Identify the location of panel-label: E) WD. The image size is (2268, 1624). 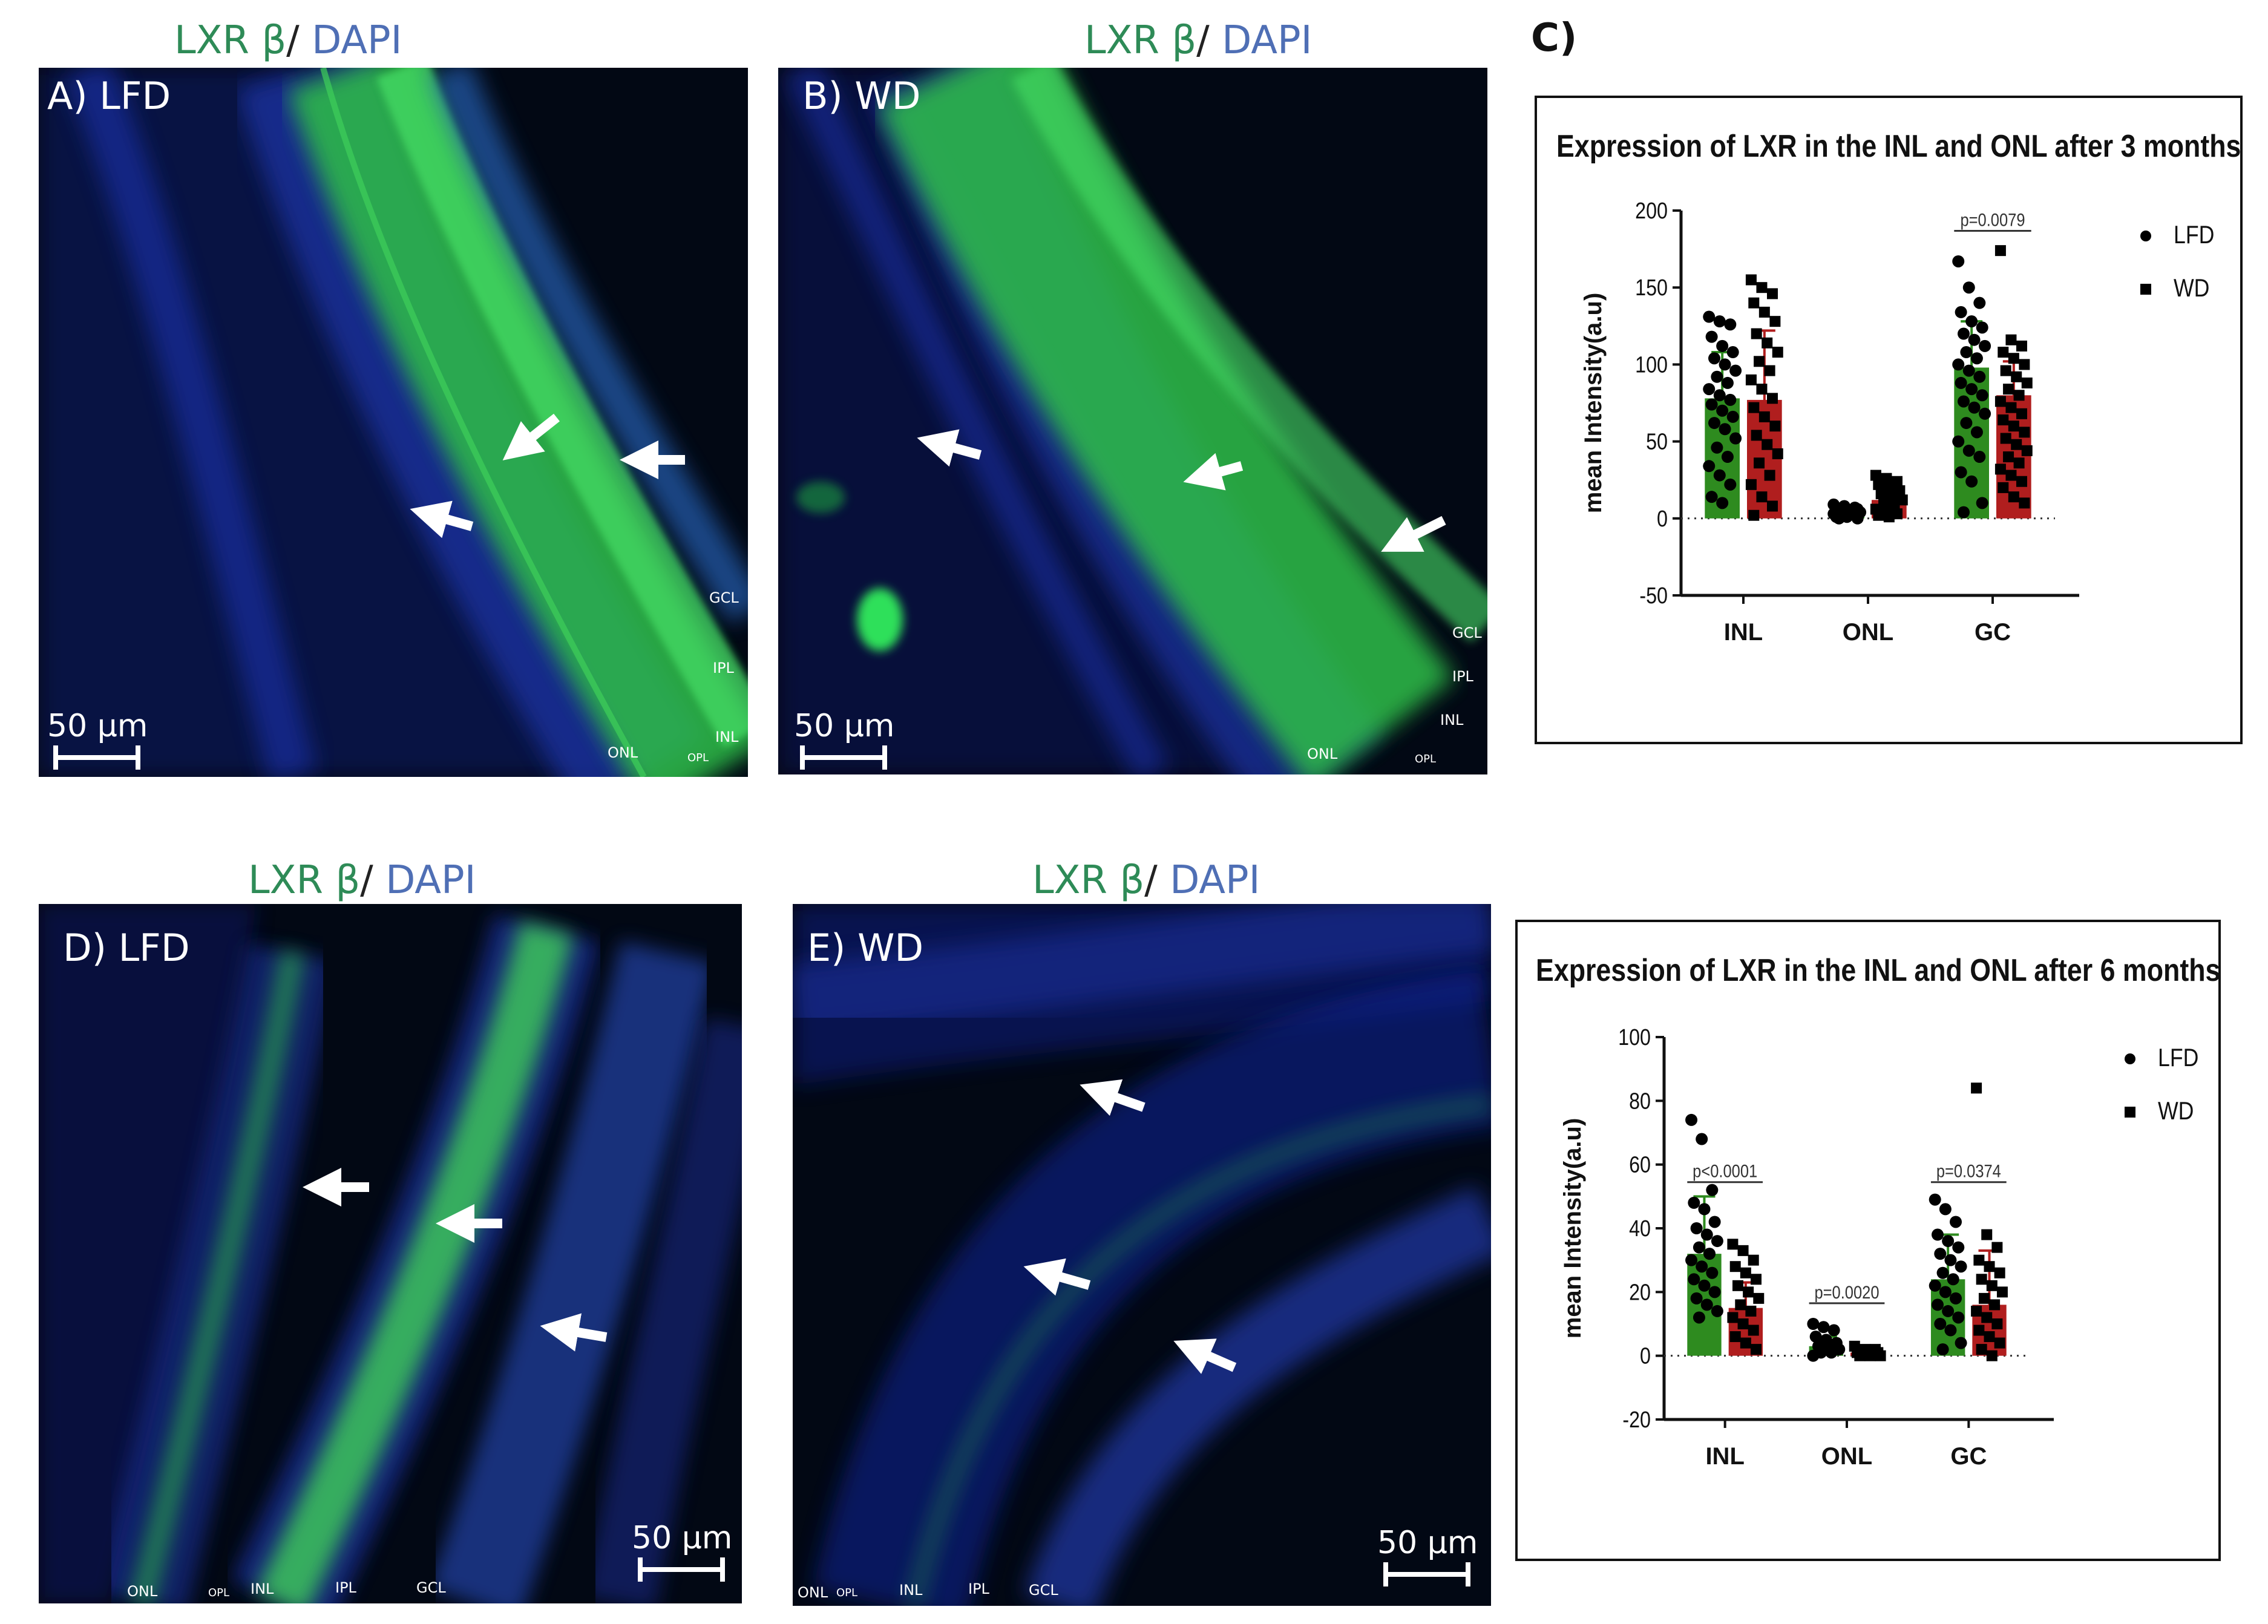
(866, 948).